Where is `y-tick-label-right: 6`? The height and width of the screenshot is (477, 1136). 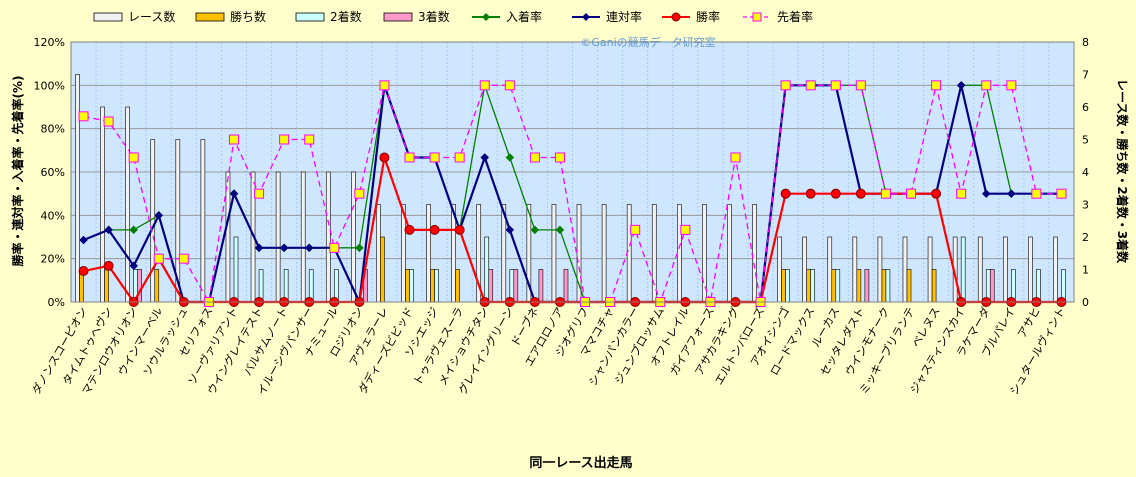
y-tick-label-right: 6 is located at coordinates (1085, 107).